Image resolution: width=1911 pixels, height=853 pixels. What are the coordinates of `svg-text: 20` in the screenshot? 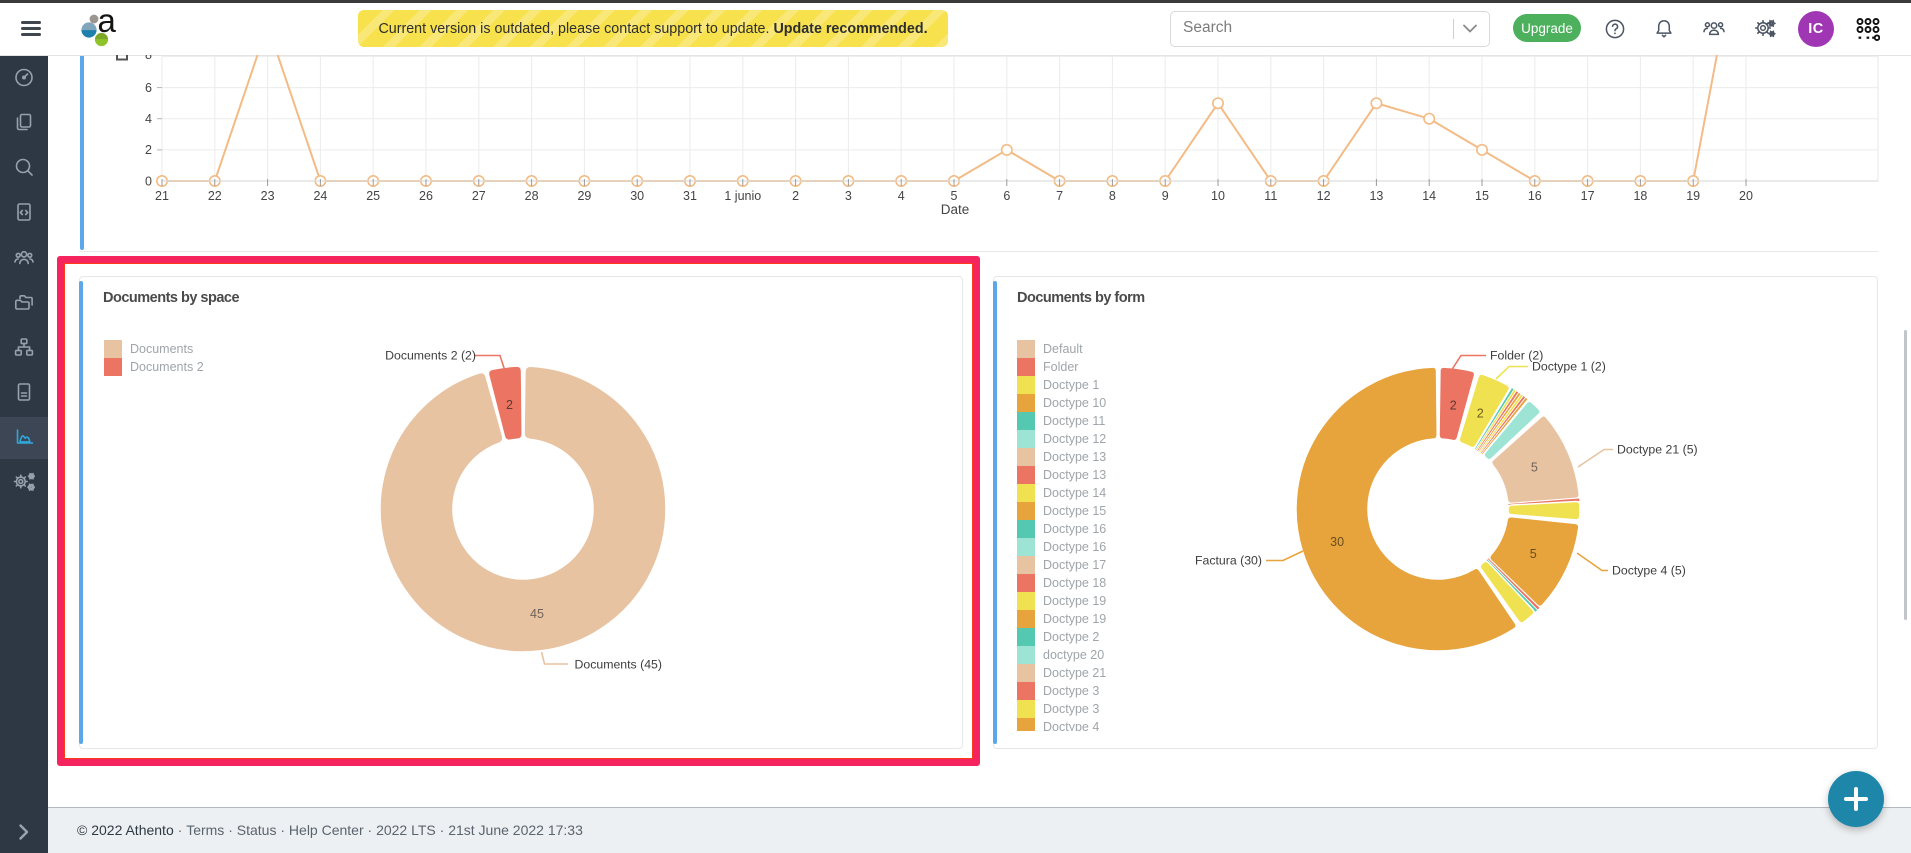 It's located at (1746, 196).